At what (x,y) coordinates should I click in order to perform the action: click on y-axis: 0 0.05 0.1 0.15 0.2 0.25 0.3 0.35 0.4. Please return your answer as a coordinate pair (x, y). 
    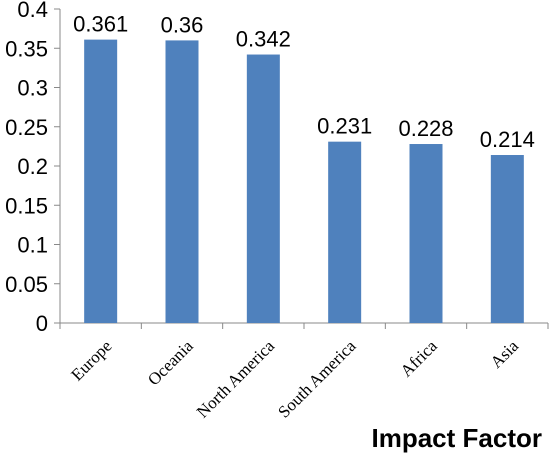
    Looking at the image, I should click on (33, 168).